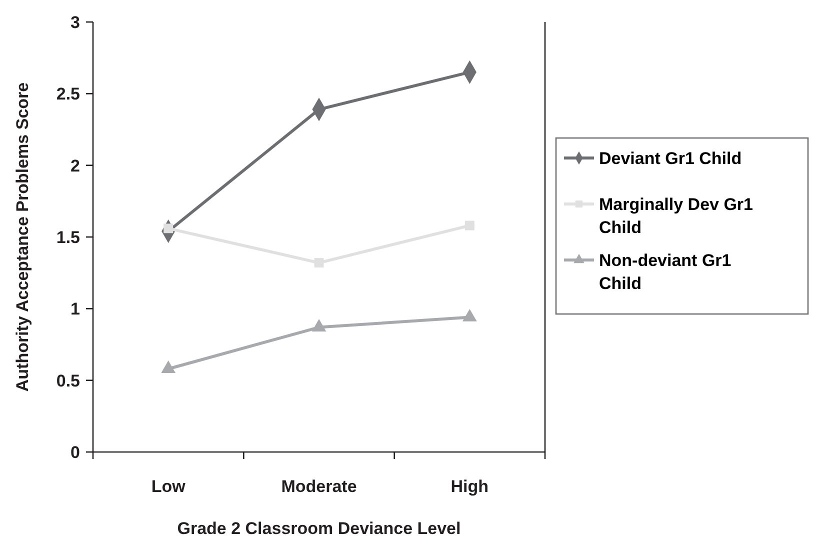  I want to click on legend-label: Marginally Dev Gr1 Child, so click(676, 215).